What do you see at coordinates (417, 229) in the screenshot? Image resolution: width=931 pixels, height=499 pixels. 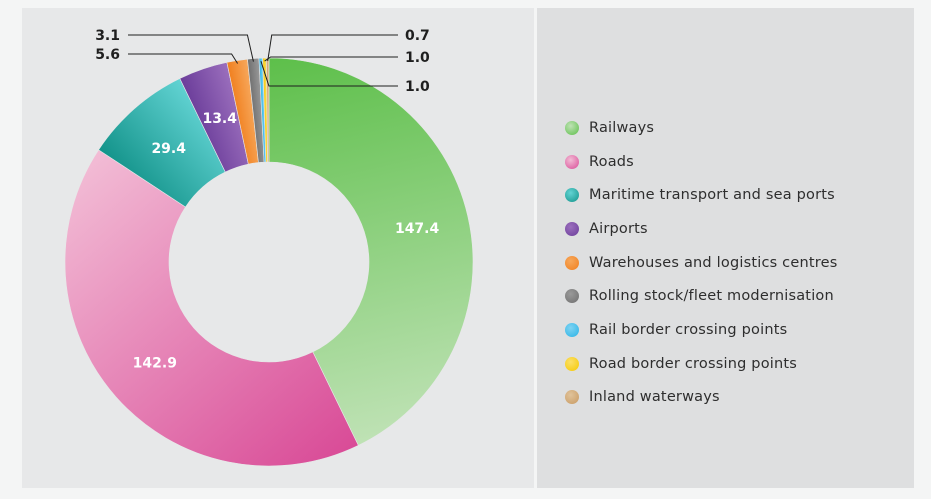 I see `data-label-railways: 147.4` at bounding box center [417, 229].